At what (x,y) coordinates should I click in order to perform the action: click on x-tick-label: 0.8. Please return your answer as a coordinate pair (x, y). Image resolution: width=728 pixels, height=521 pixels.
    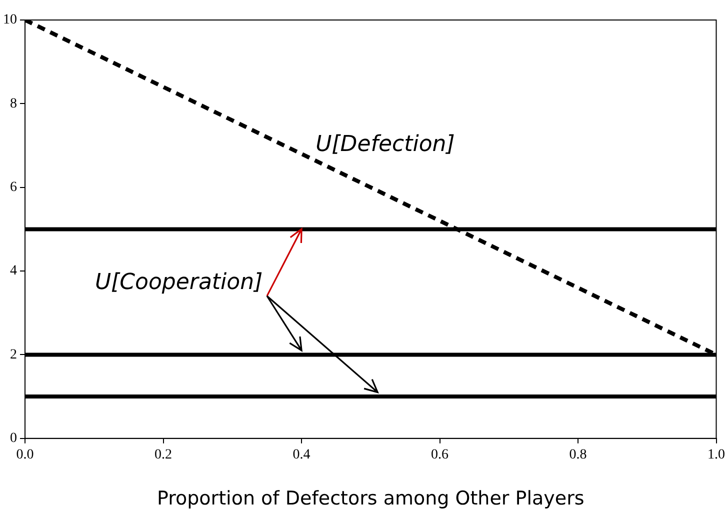
    Looking at the image, I should click on (578, 454).